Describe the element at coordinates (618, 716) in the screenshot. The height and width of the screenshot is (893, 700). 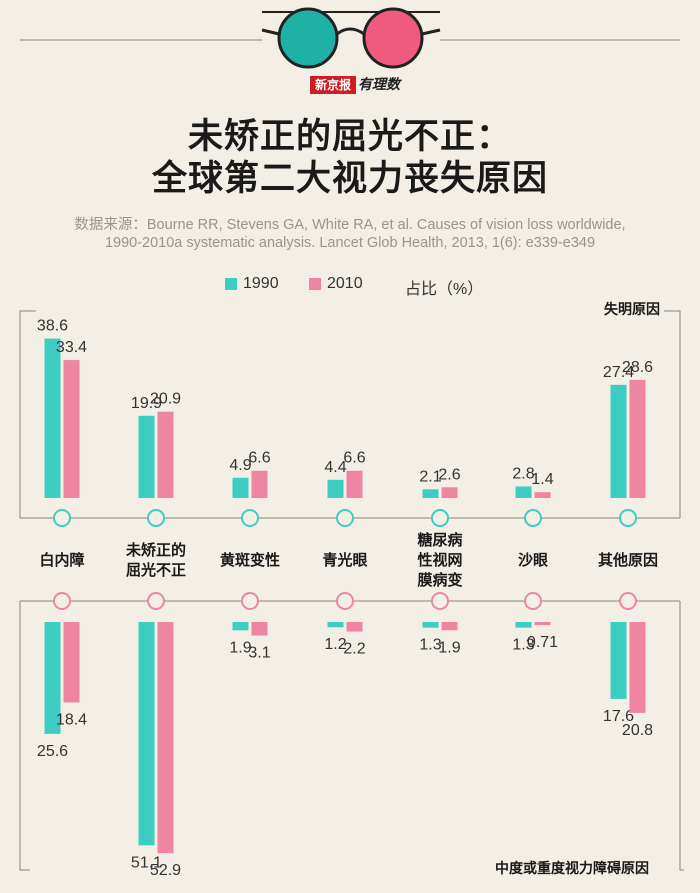
I see `label-impairment-1990-6: 17.6` at that location.